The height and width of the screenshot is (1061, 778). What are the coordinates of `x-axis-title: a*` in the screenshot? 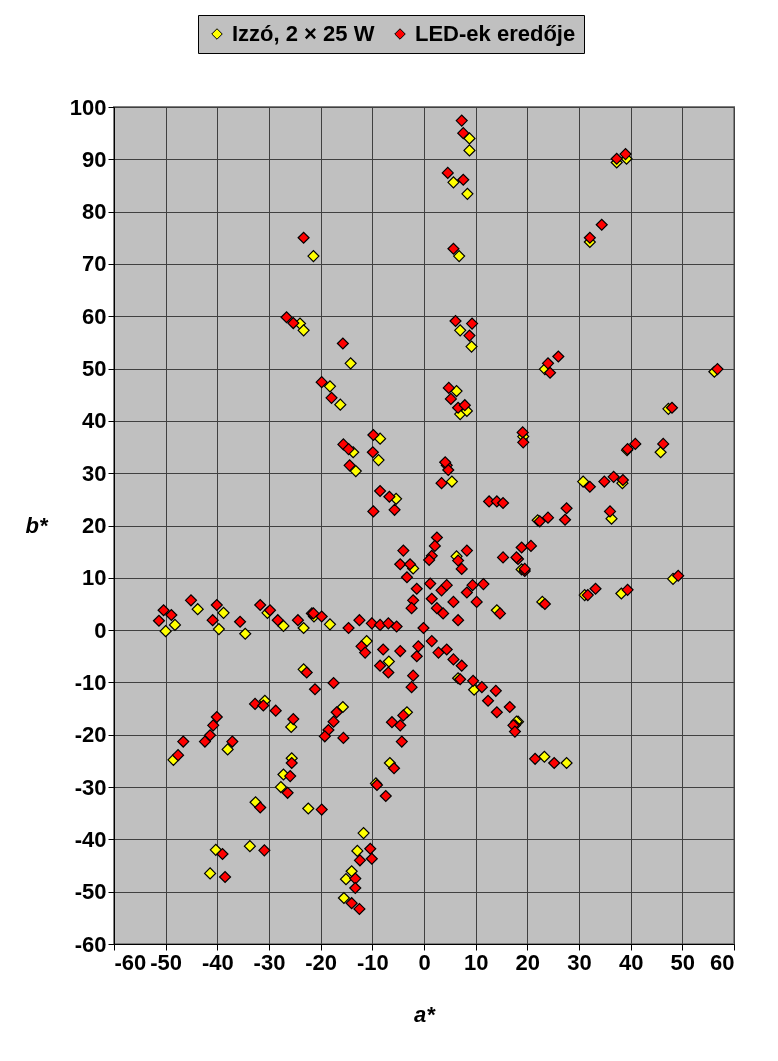 It's located at (425, 1014).